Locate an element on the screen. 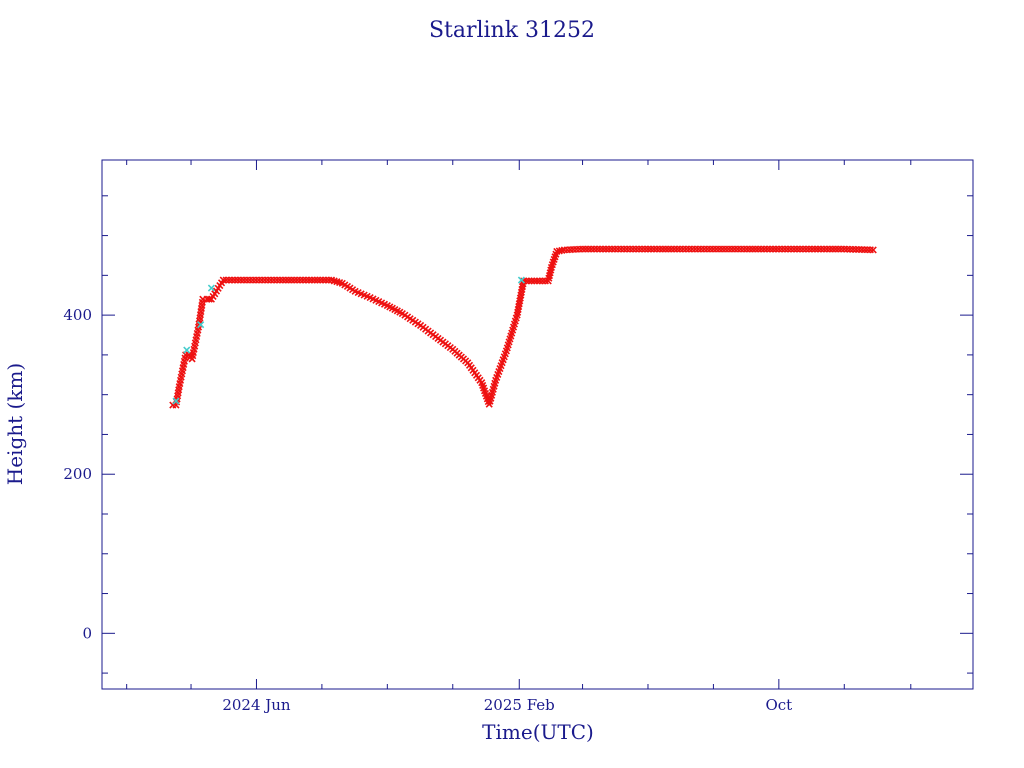 This screenshot has height=768, width=1024. x-tick-label: 2025 Feb is located at coordinates (519, 705).